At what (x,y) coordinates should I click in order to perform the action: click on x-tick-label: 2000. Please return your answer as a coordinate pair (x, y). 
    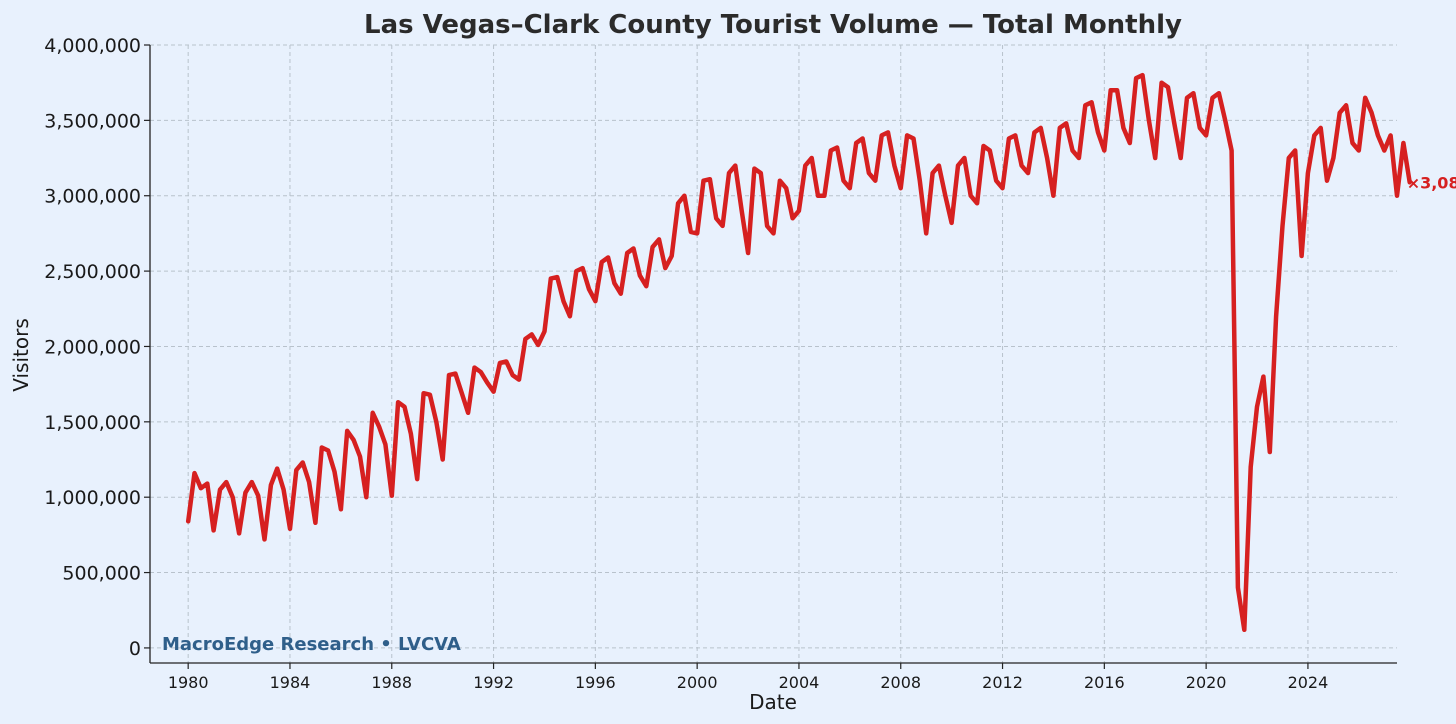
    Looking at the image, I should click on (697, 682).